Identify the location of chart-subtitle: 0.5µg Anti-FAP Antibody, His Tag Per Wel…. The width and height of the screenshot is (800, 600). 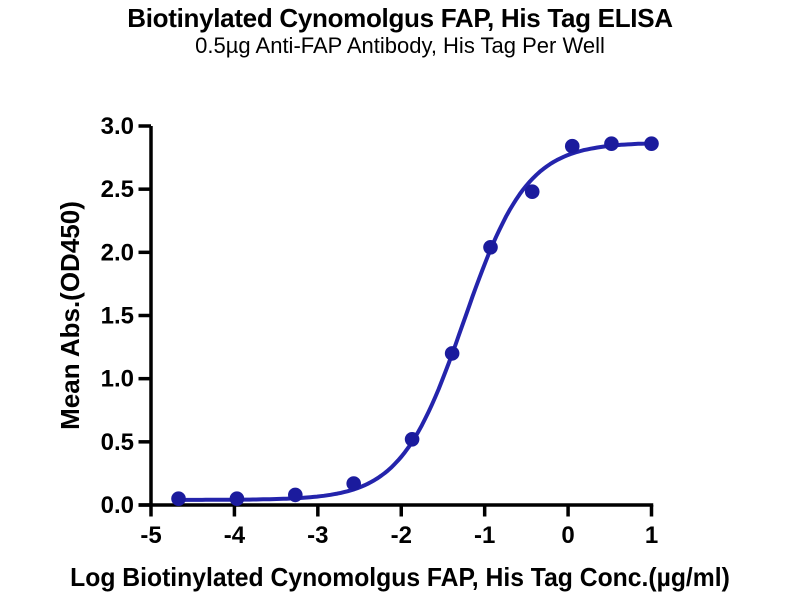
(400, 45).